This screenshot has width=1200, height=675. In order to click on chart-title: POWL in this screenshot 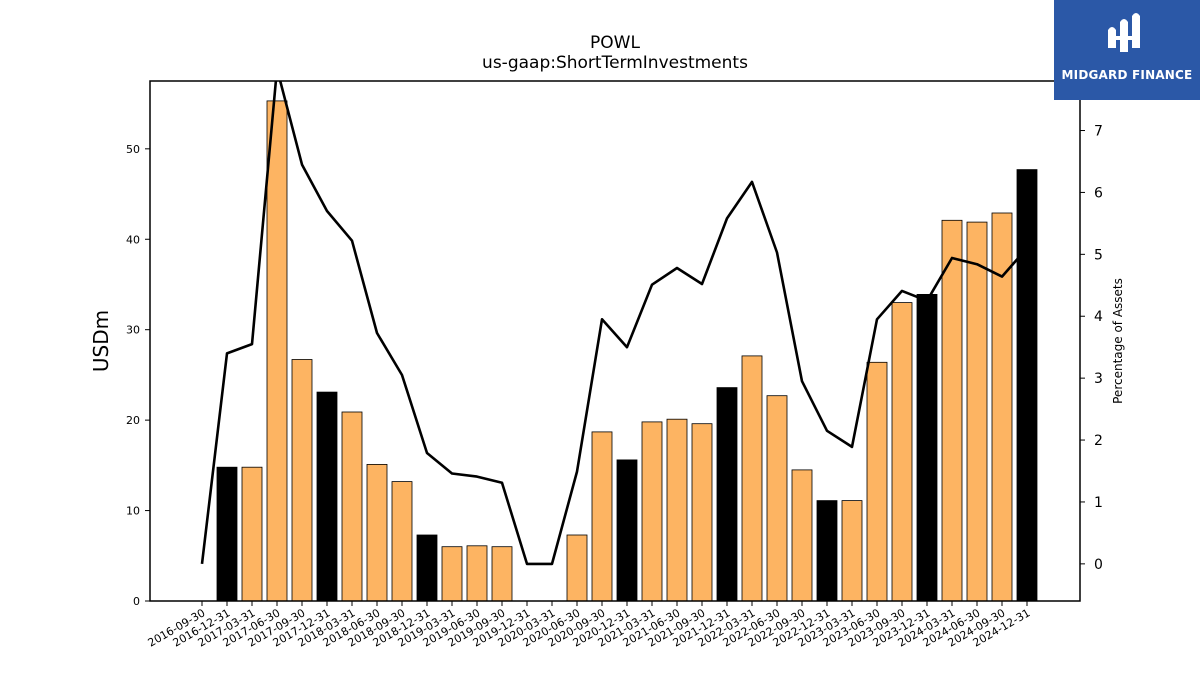, I will do `click(615, 43)`.